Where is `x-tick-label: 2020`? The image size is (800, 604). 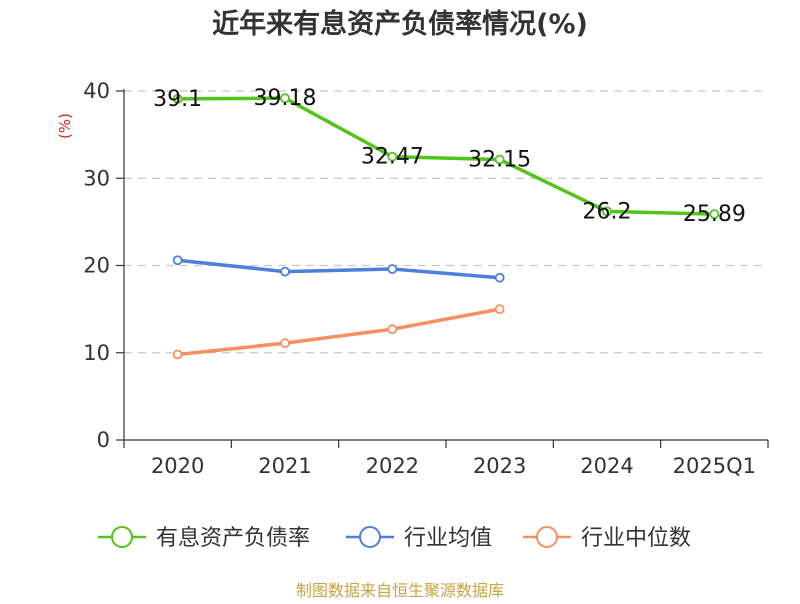 x-tick-label: 2020 is located at coordinates (177, 466).